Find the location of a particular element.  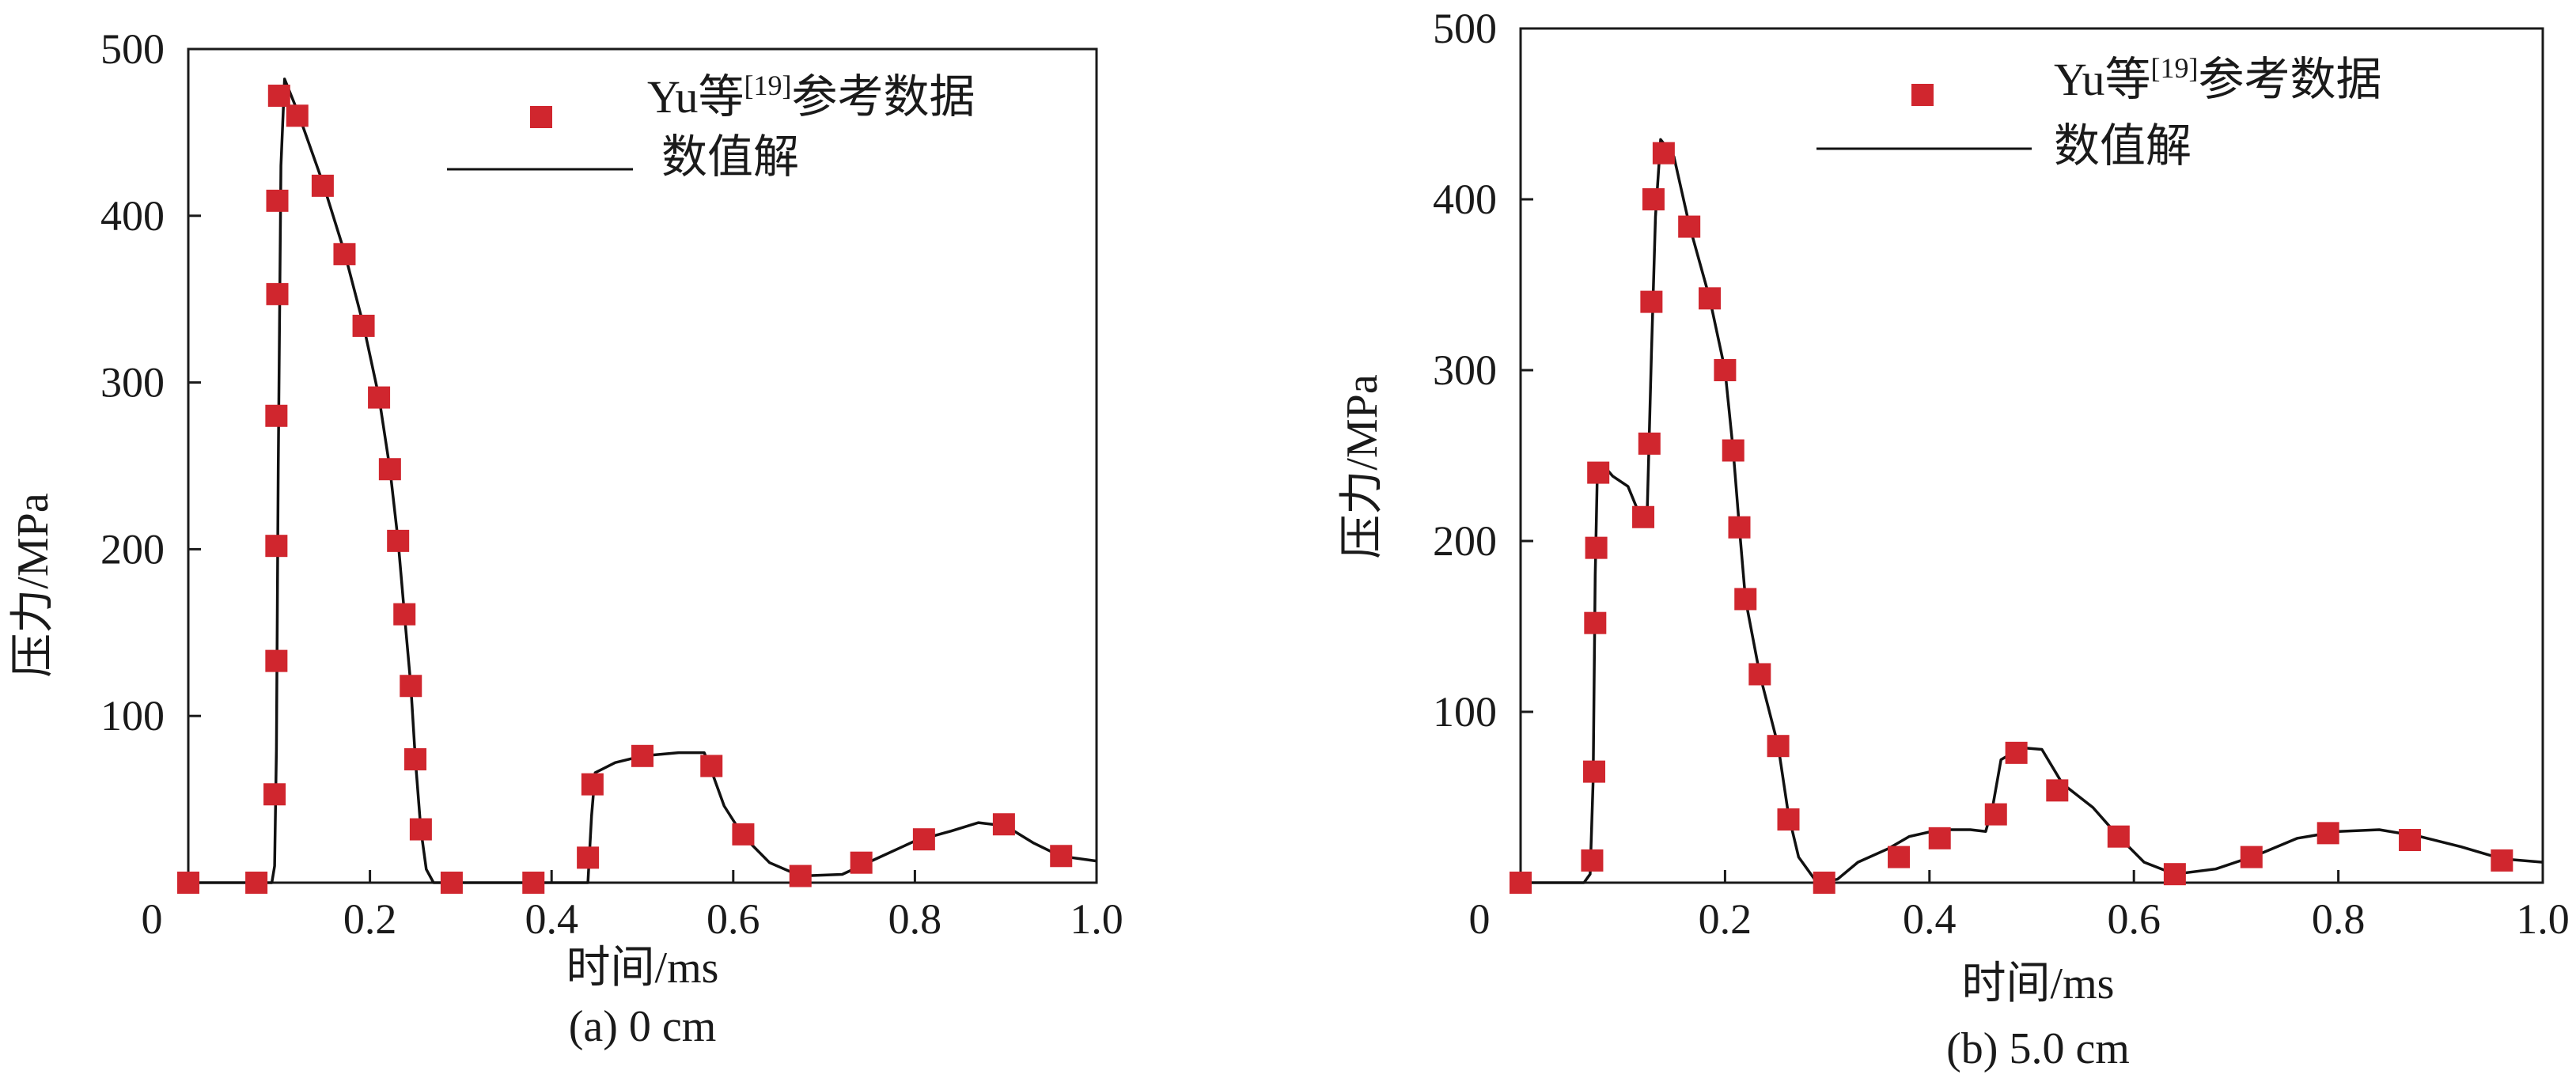

chart-a-x-tick-label: 1.0 is located at coordinates (1096, 919).